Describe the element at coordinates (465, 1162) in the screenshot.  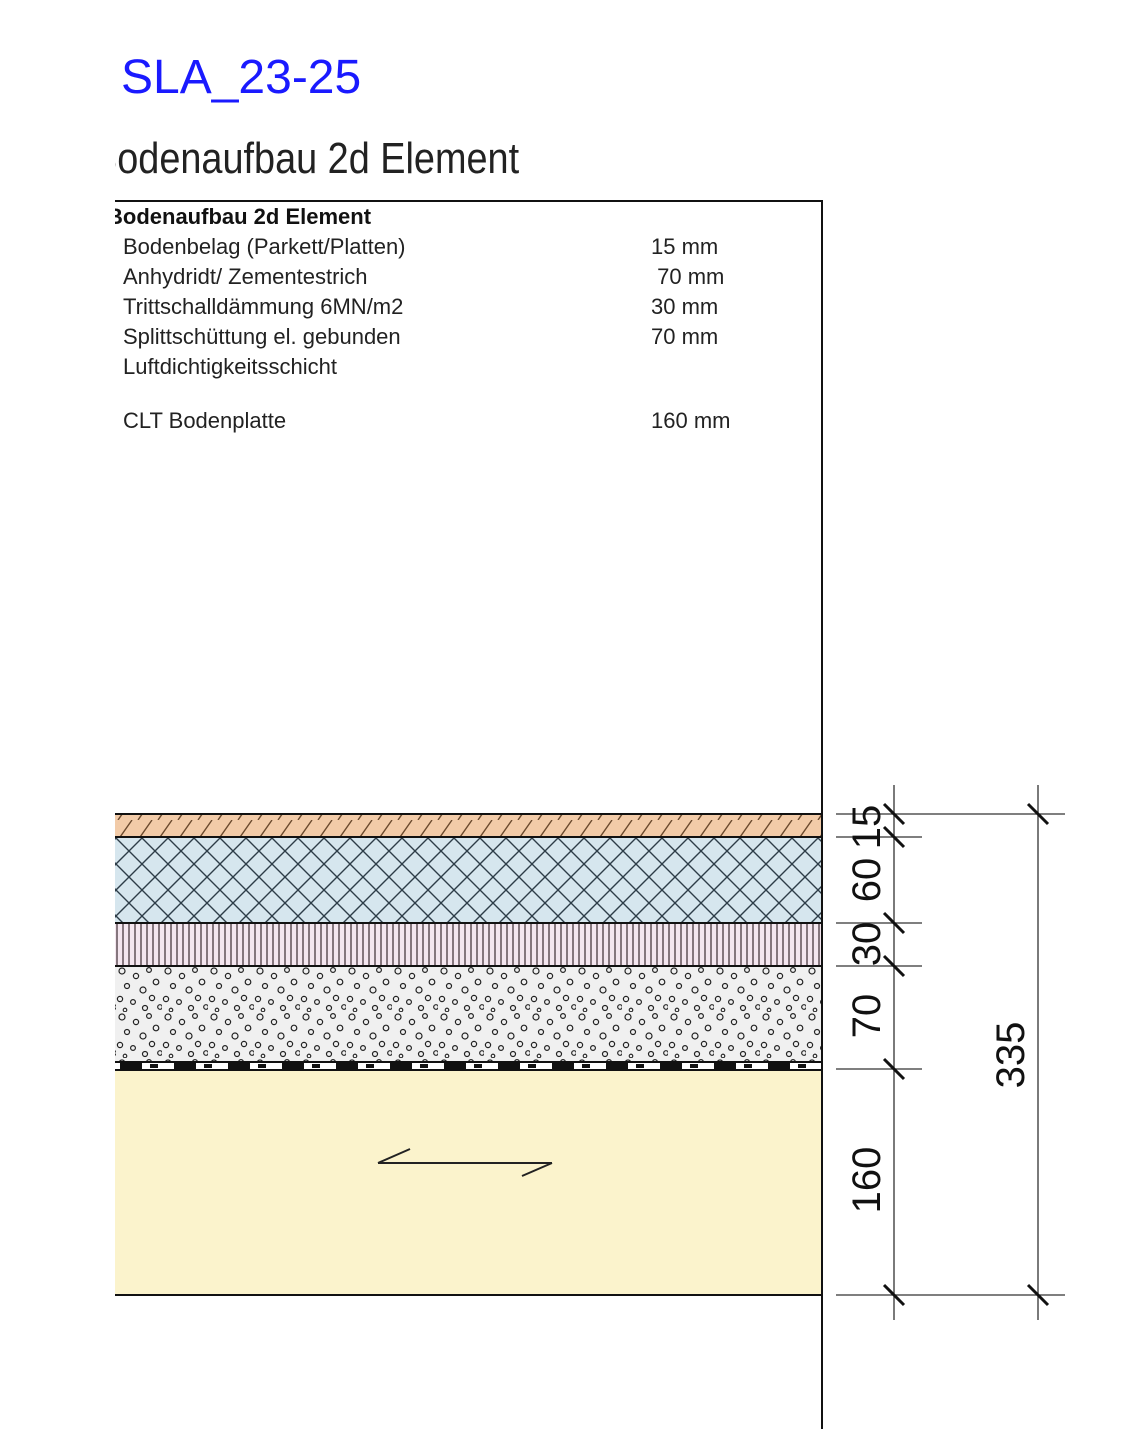
I see `grain-direction-arrow` at that location.